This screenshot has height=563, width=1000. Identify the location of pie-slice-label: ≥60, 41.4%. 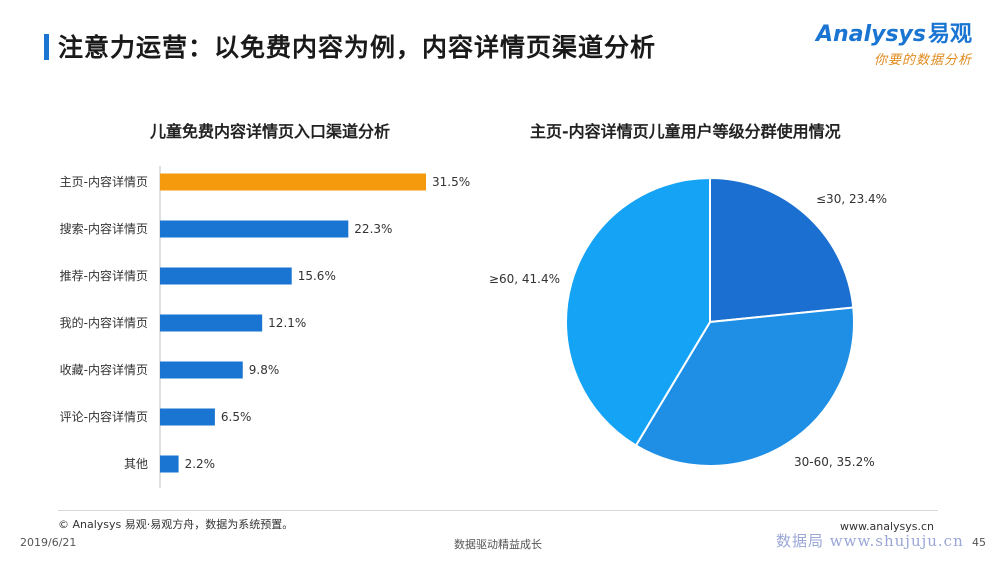
(524, 279).